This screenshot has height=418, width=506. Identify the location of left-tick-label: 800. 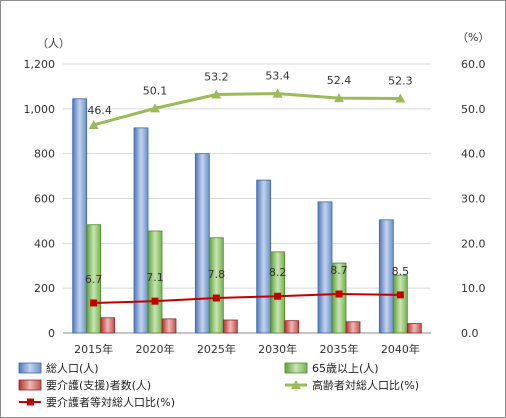
(44, 154).